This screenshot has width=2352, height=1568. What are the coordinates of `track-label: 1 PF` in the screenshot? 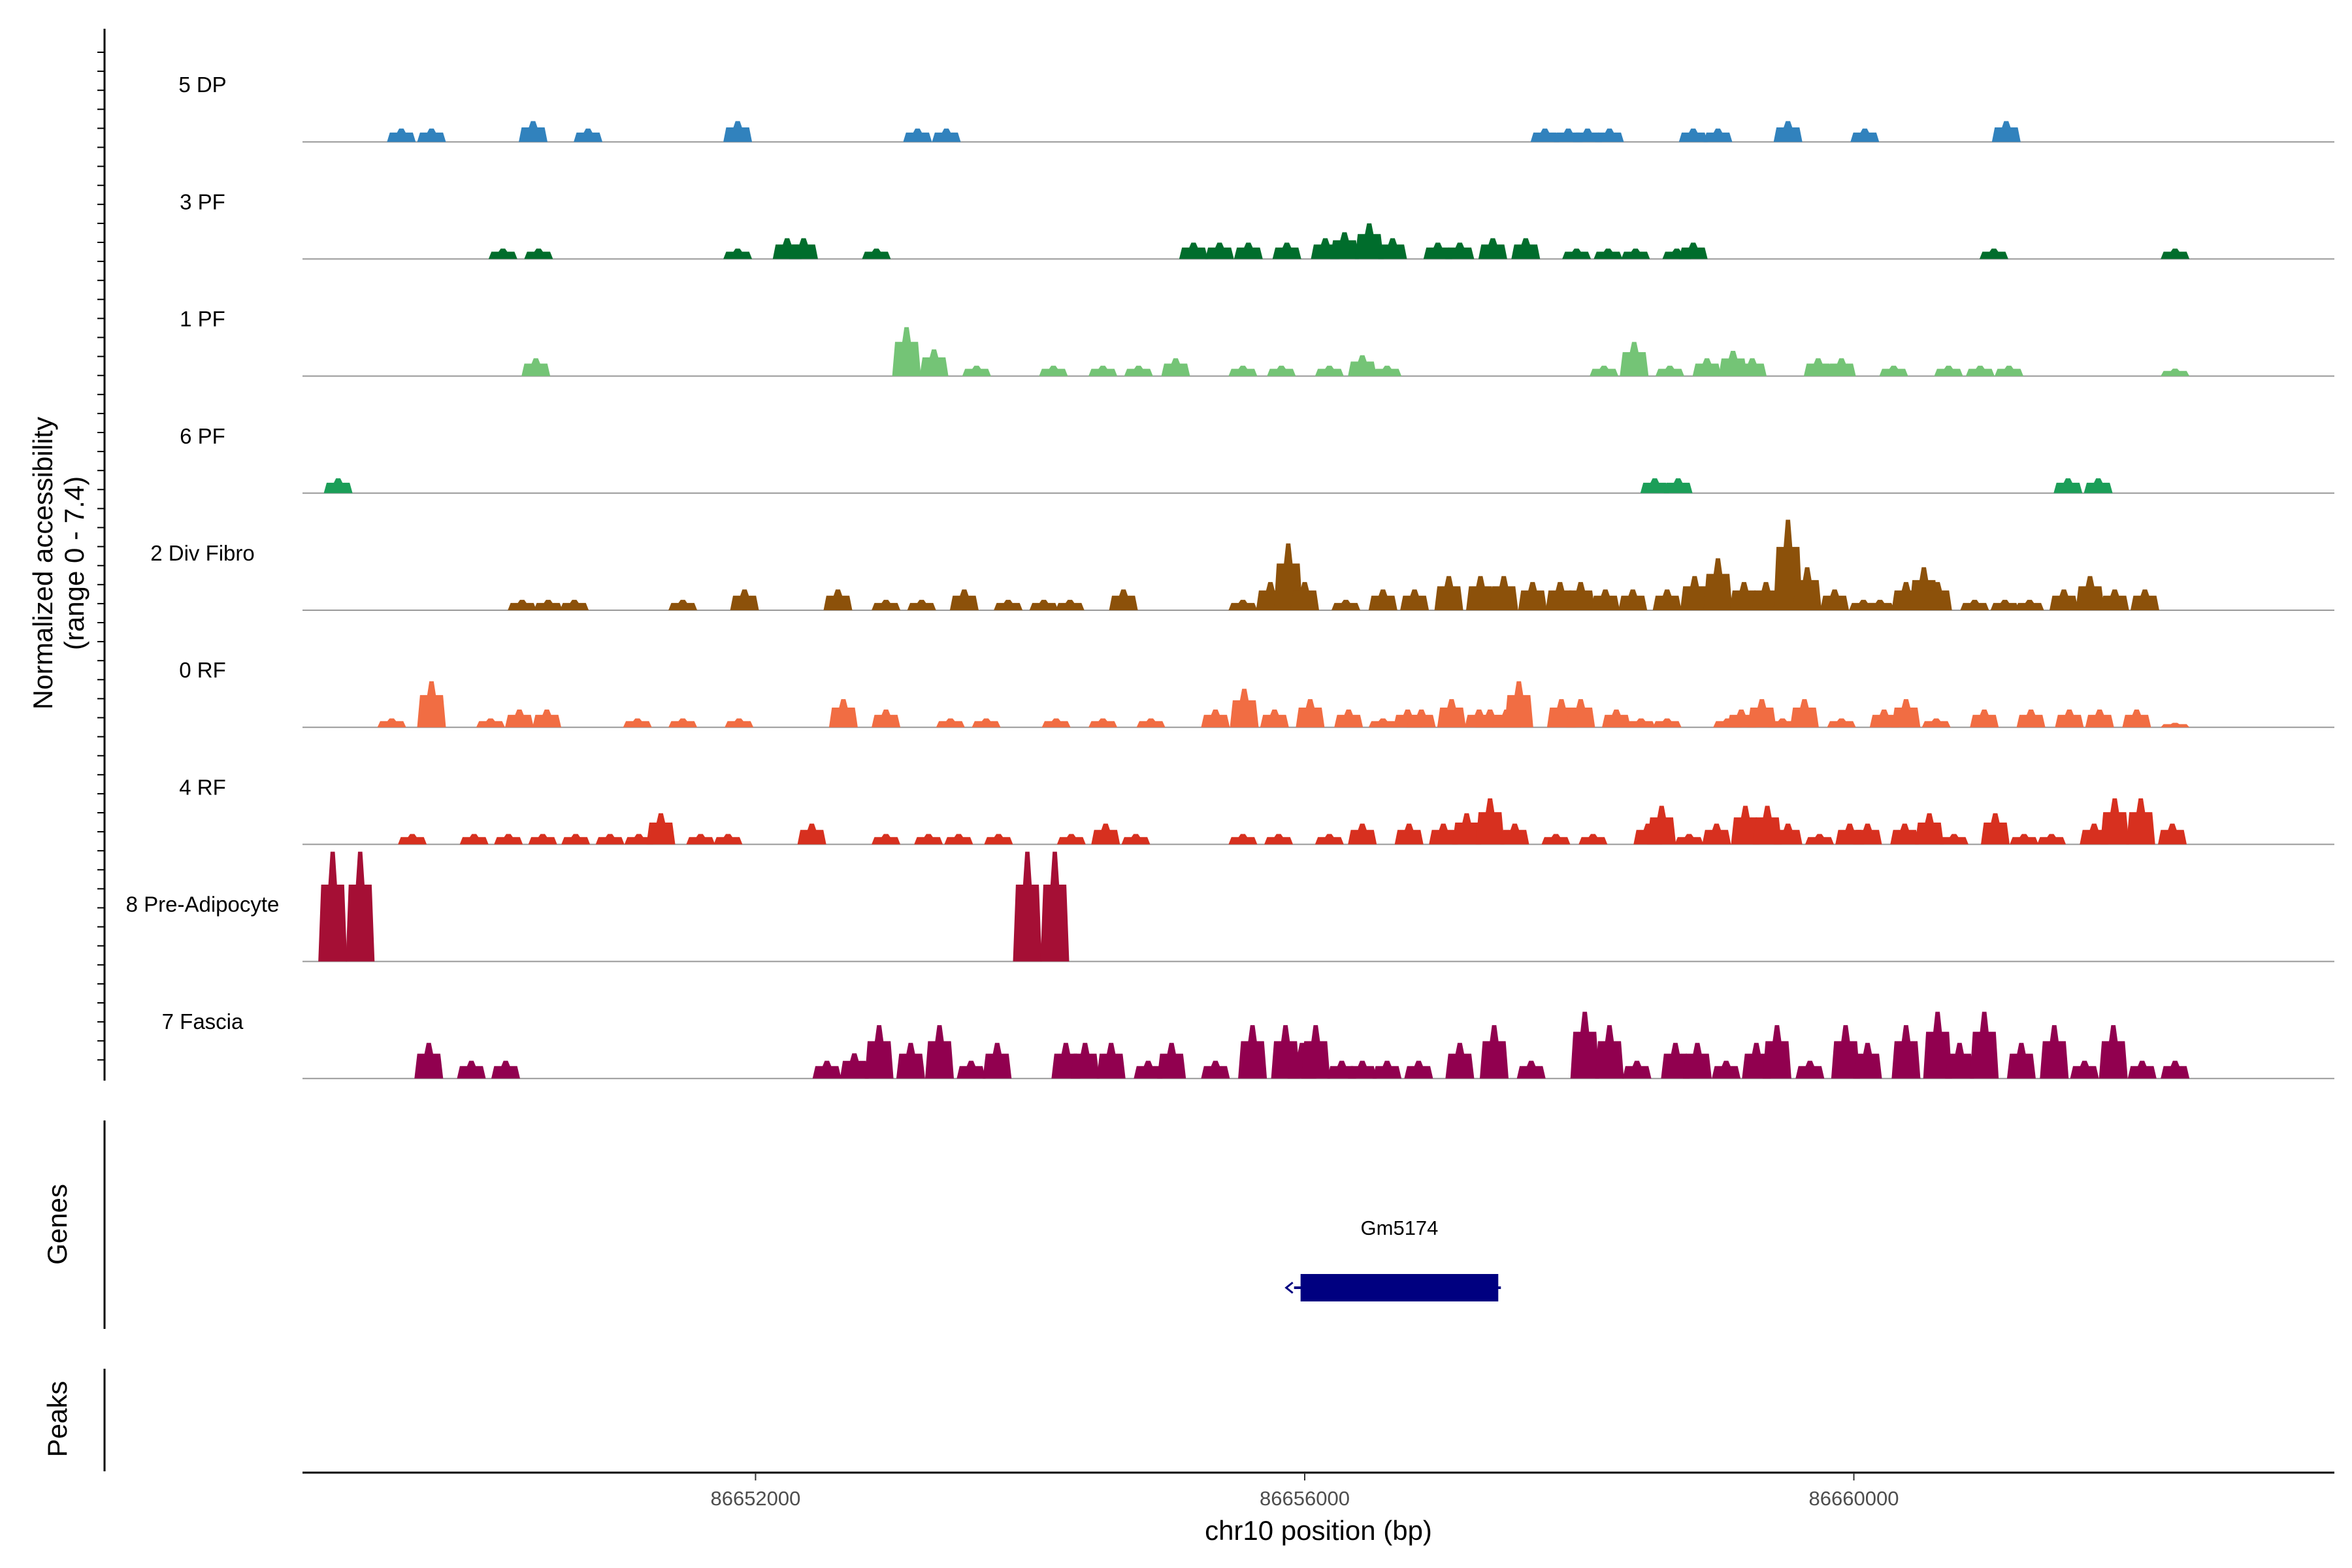 It's located at (202, 319).